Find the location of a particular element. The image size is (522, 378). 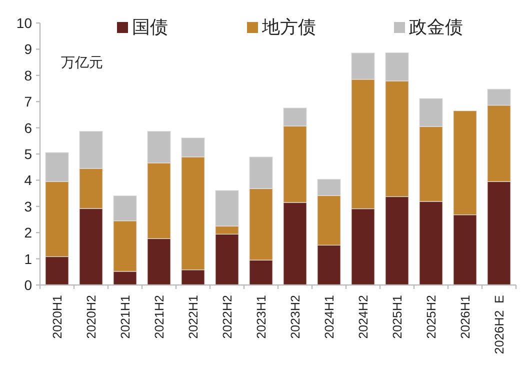

y-tick-label: 7 is located at coordinates (28, 102).